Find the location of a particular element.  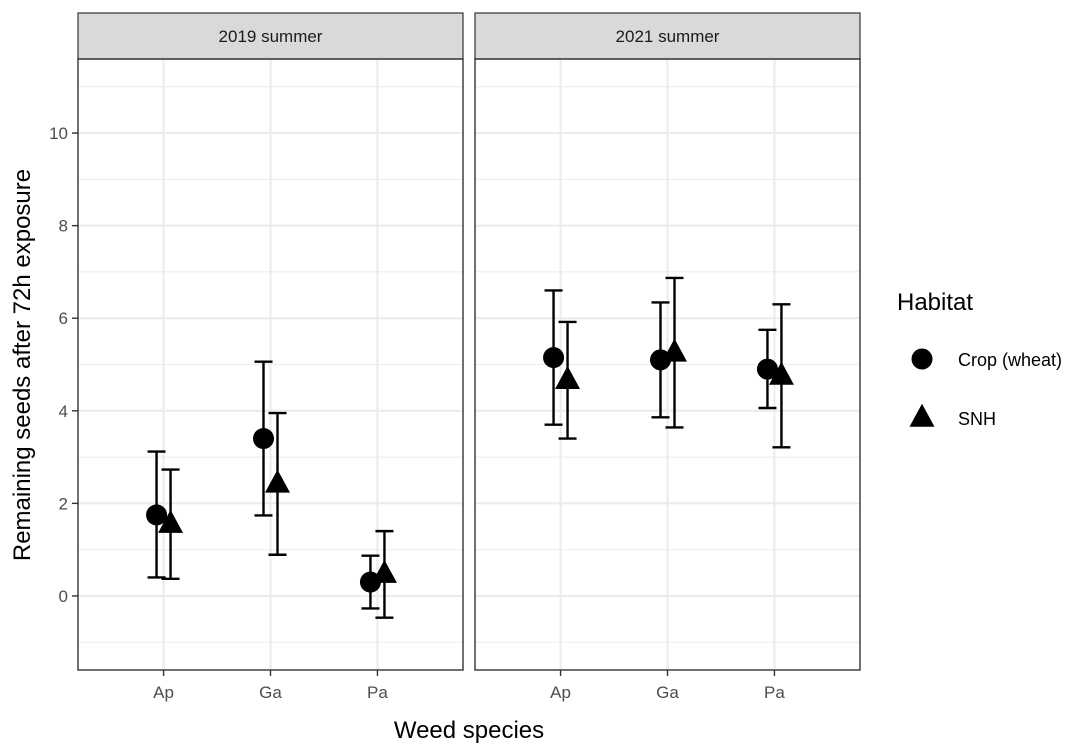

legend-title: Habitat is located at coordinates (935, 302).